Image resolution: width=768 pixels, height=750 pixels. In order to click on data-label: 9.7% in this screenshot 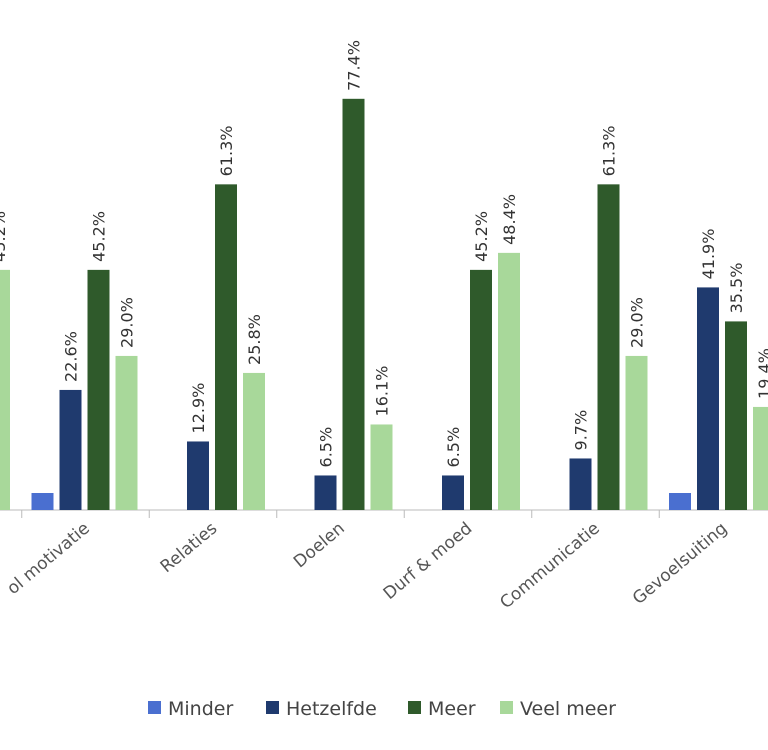, I will do `click(581, 430)`.